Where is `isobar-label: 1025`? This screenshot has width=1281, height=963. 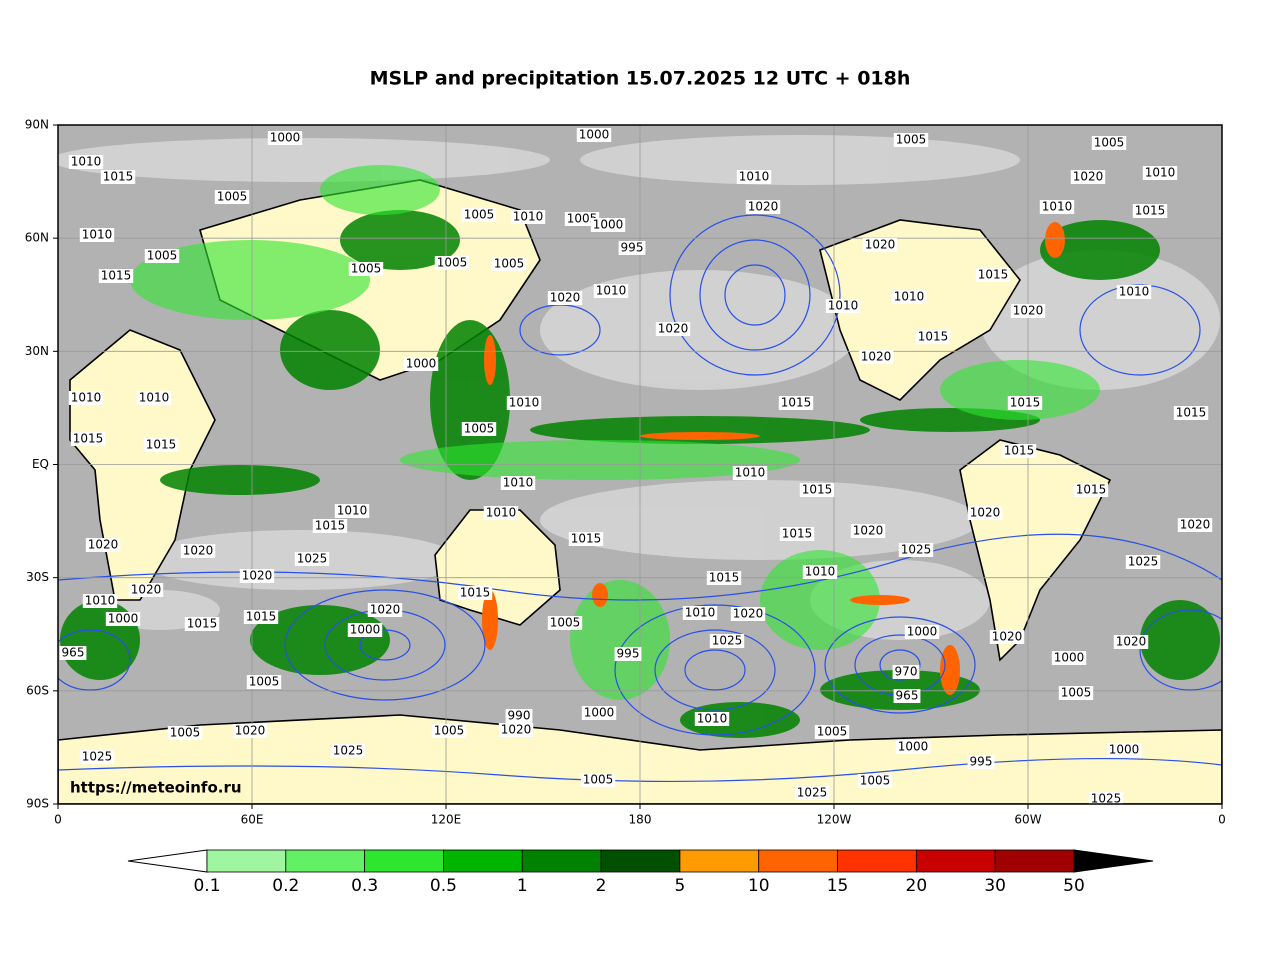
isobar-label: 1025 is located at coordinates (348, 751).